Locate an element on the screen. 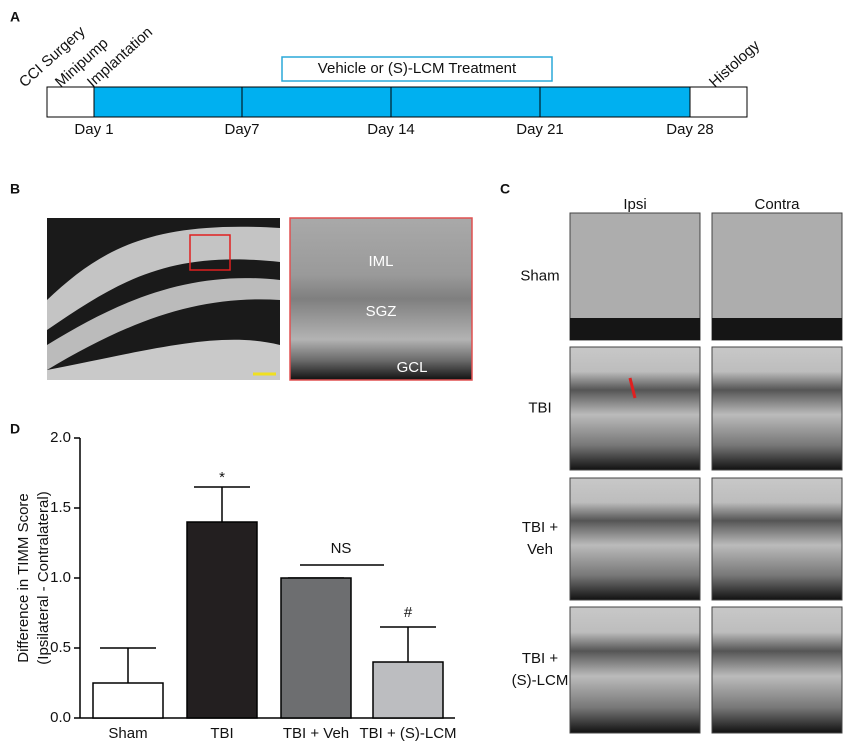 This screenshot has height=747, width=853. panel-letter: B is located at coordinates (15, 189).